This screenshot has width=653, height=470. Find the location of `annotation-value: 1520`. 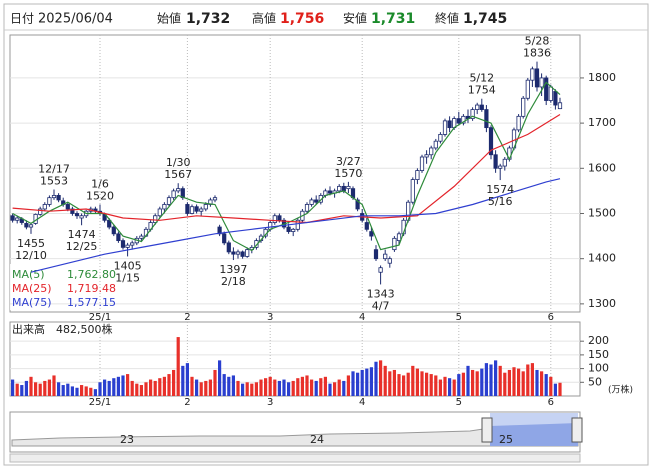

annotation-value: 1520 is located at coordinates (100, 195).